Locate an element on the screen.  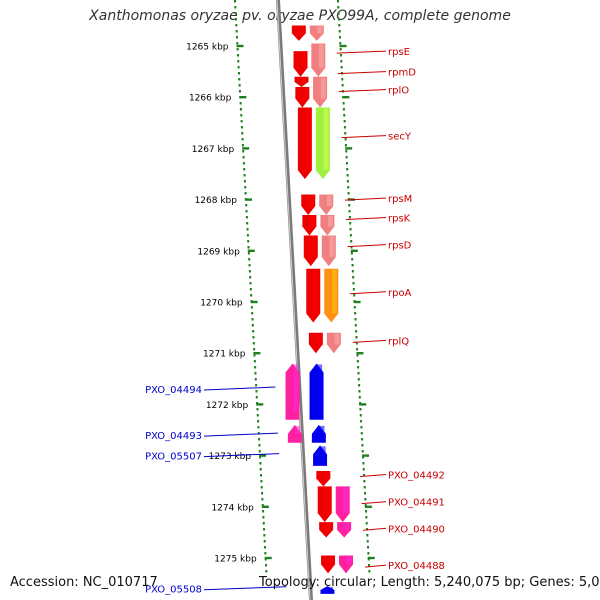
gene-label: secY is located at coordinates (400, 137).